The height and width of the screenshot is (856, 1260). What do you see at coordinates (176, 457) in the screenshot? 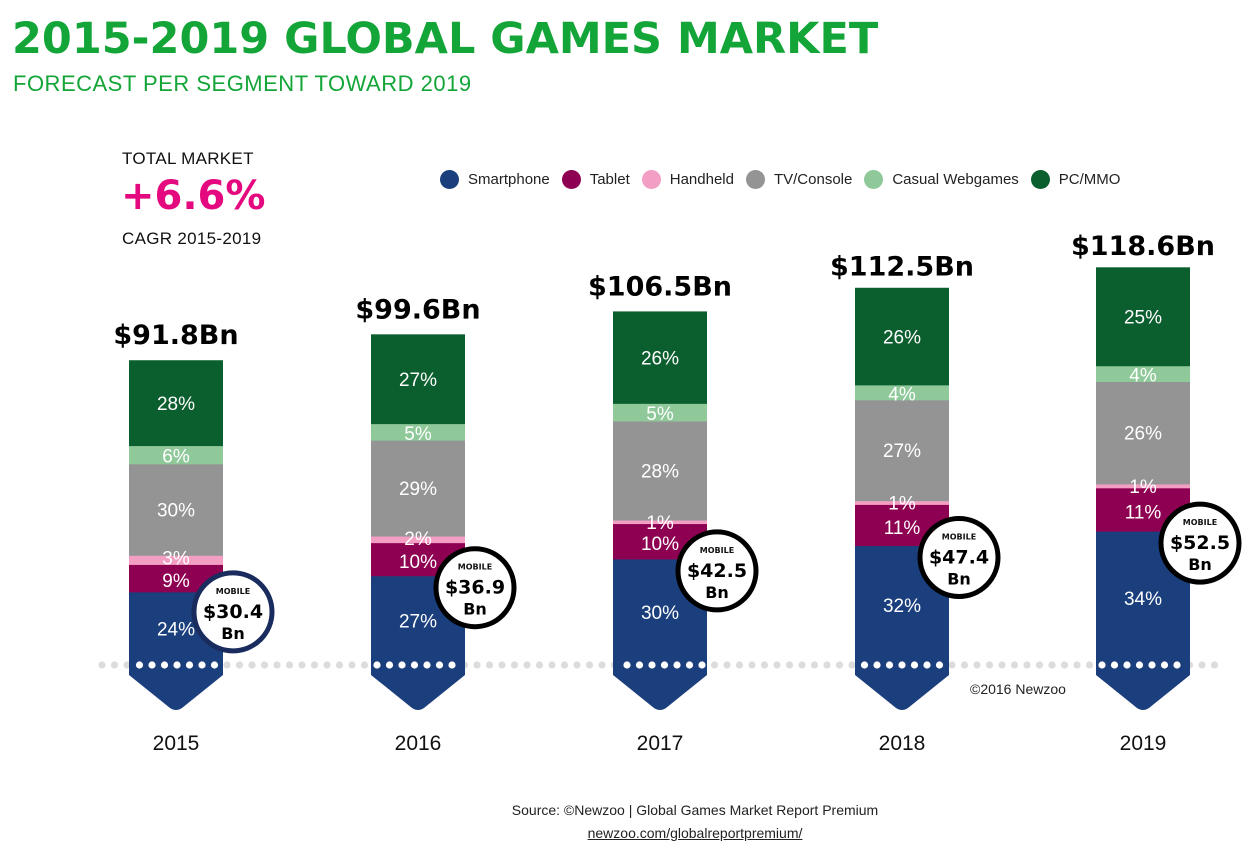
I see `segment-label: 6%` at bounding box center [176, 457].